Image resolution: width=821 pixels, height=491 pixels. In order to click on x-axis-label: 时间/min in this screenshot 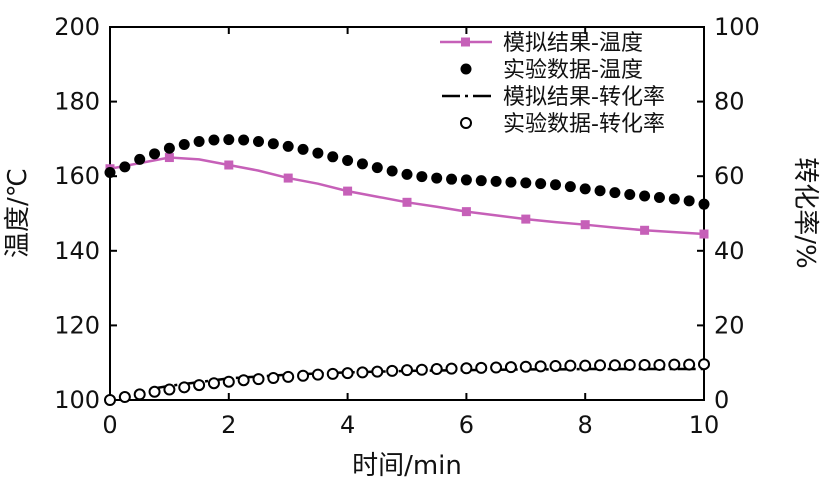, I will do `click(407, 466)`.